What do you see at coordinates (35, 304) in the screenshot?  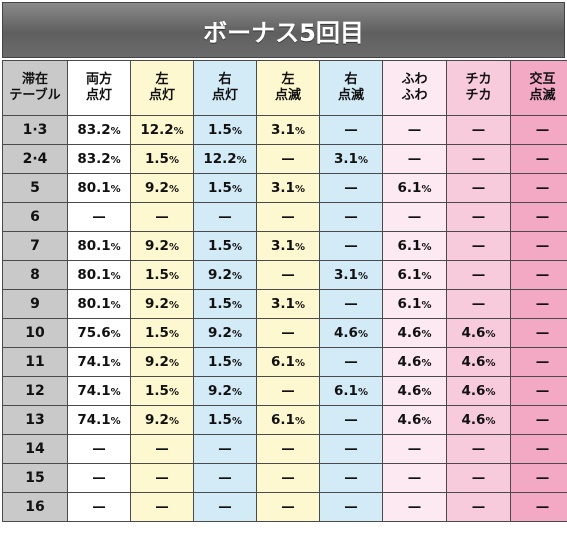 I see `table-label-cell: 9` at bounding box center [35, 304].